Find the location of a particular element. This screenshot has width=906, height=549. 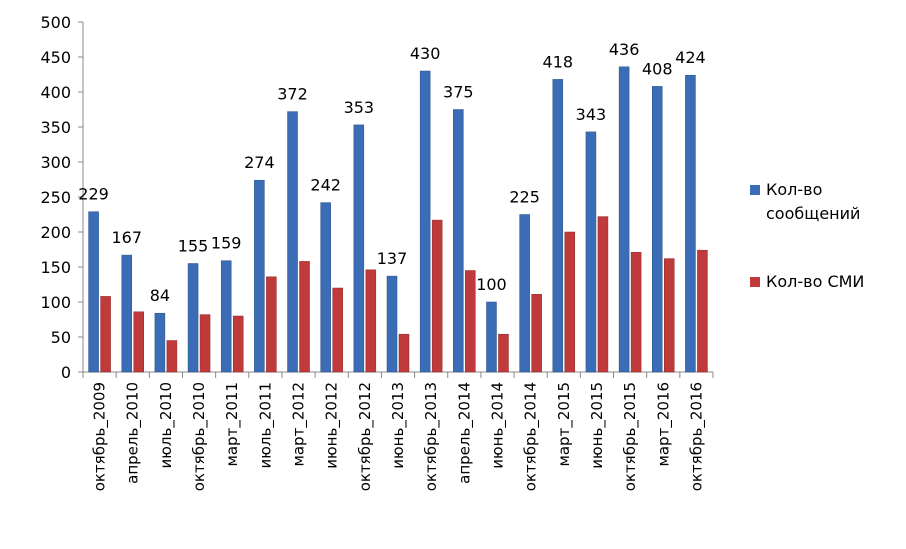

legend-item-messages: Кол-во сообщений is located at coordinates (825, 202).